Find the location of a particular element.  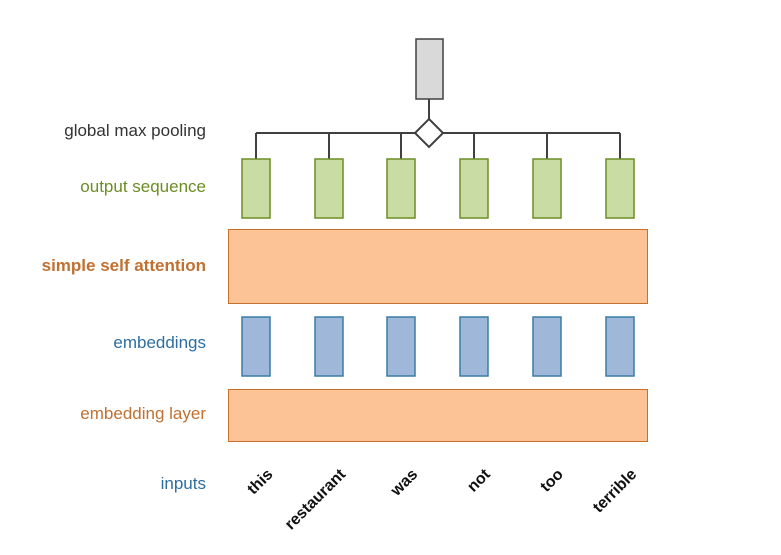

output-sequence-group is located at coordinates (438, 188).